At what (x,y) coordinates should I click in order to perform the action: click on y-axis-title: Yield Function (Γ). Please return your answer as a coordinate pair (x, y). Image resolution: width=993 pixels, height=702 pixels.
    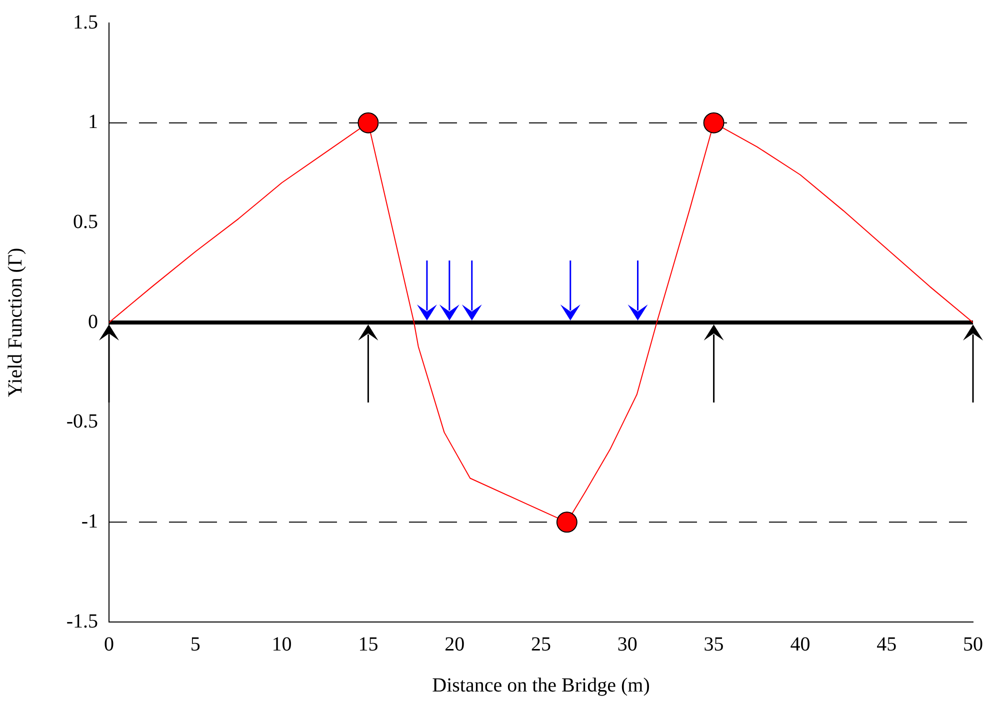
    Looking at the image, I should click on (15, 323).